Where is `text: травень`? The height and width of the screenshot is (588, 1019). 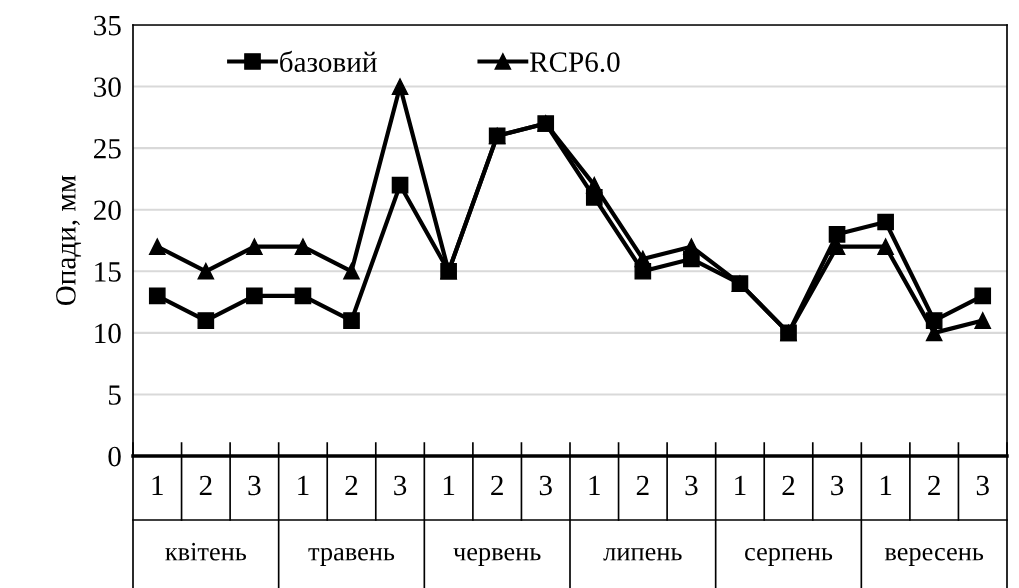
text: травень is located at coordinates (351, 556).